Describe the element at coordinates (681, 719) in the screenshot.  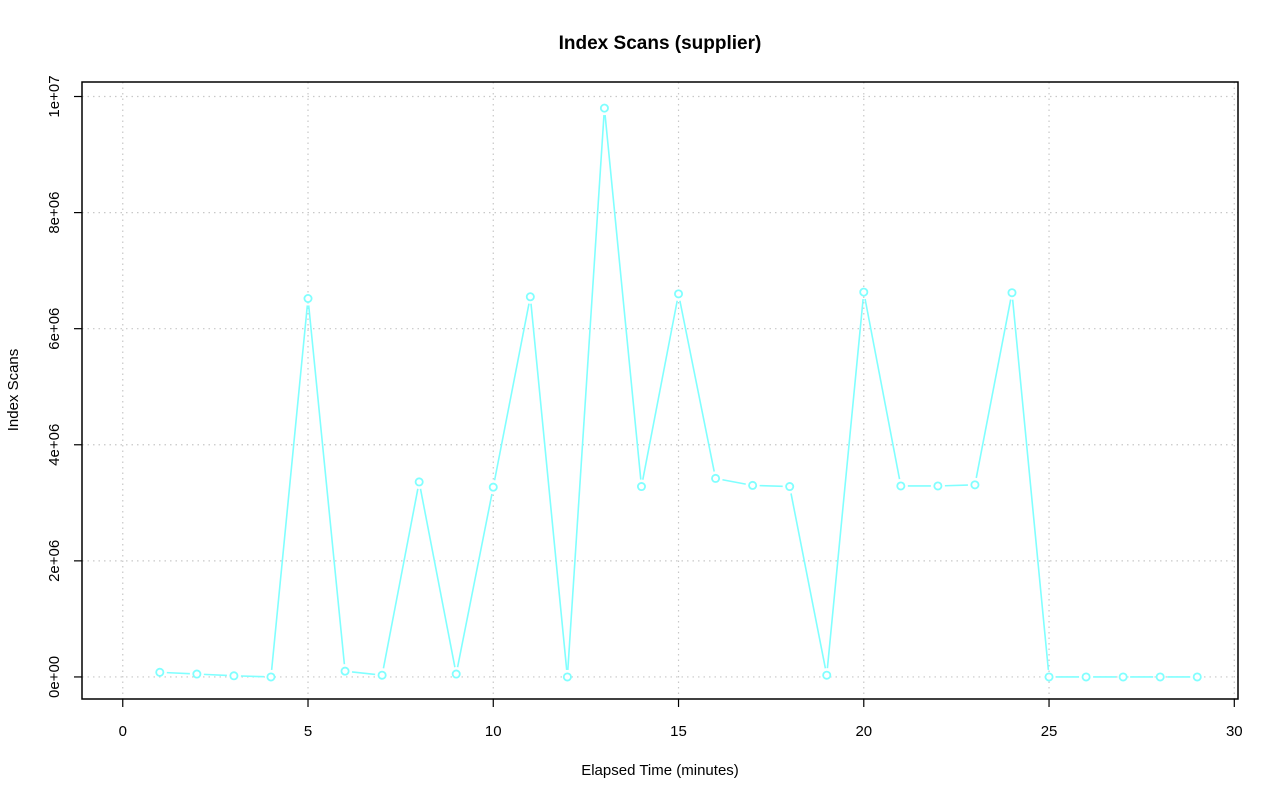
I see `x-axis: 0 5 10 15 20 25 30` at that location.